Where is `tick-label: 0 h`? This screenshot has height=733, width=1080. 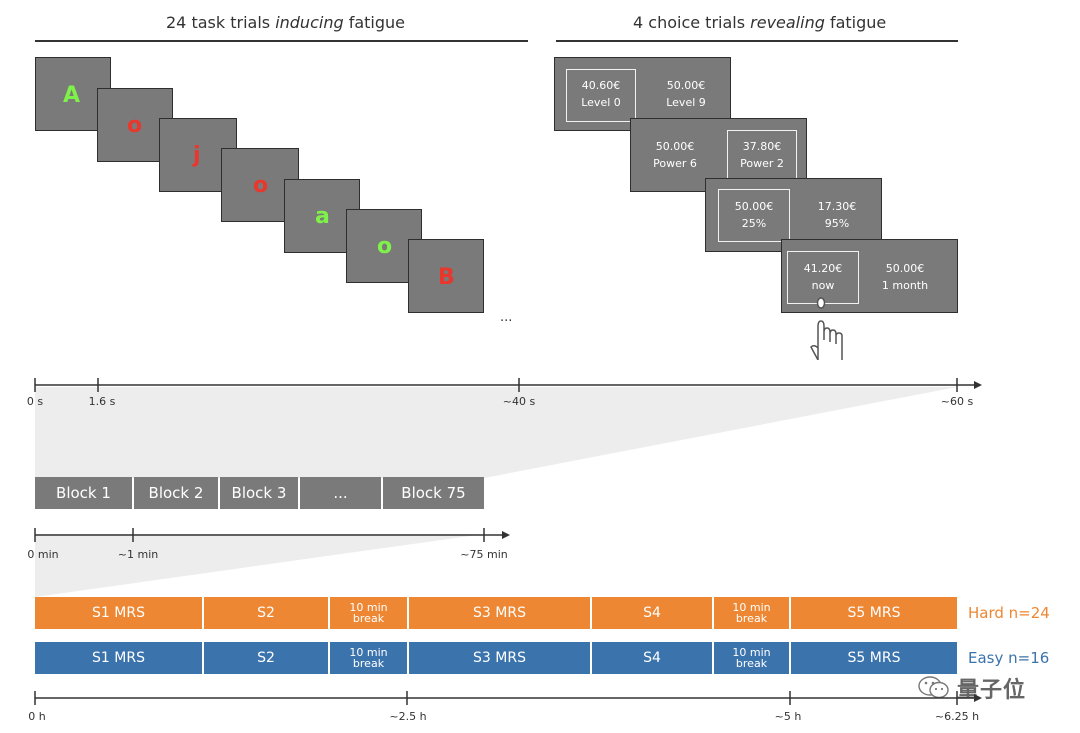 tick-label: 0 h is located at coordinates (37, 716).